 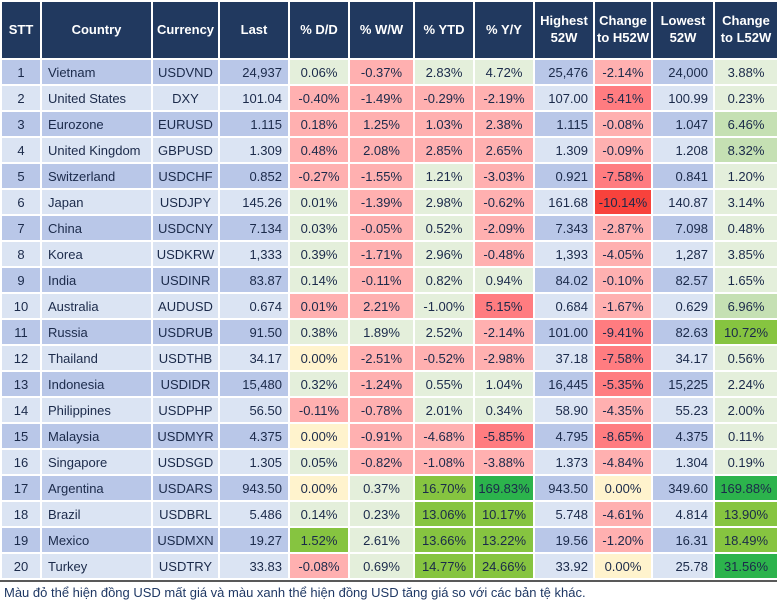 What do you see at coordinates (381, 202) in the screenshot?
I see `cell-ww: -1.39%` at bounding box center [381, 202].